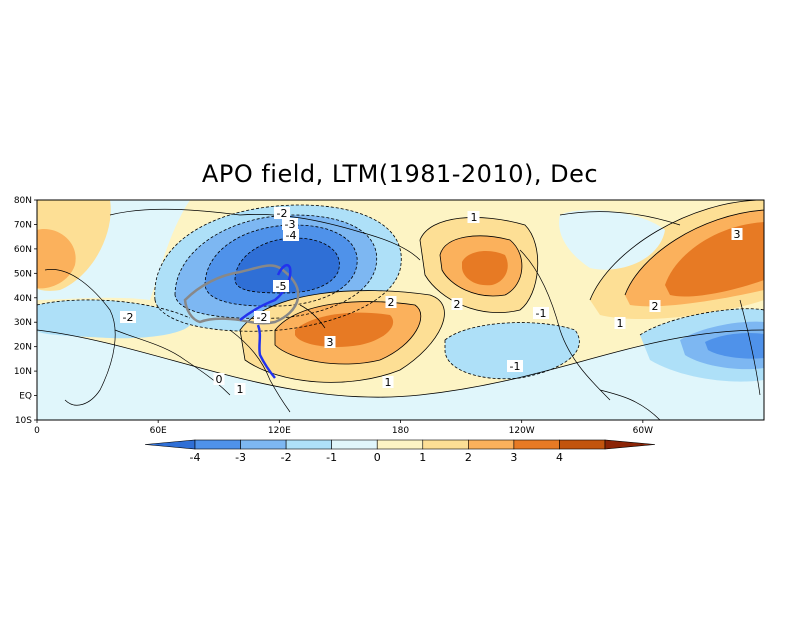 The height and width of the screenshot is (618, 800). What do you see at coordinates (279, 431) in the screenshot?
I see `lon-tick-label: 120E` at bounding box center [279, 431].